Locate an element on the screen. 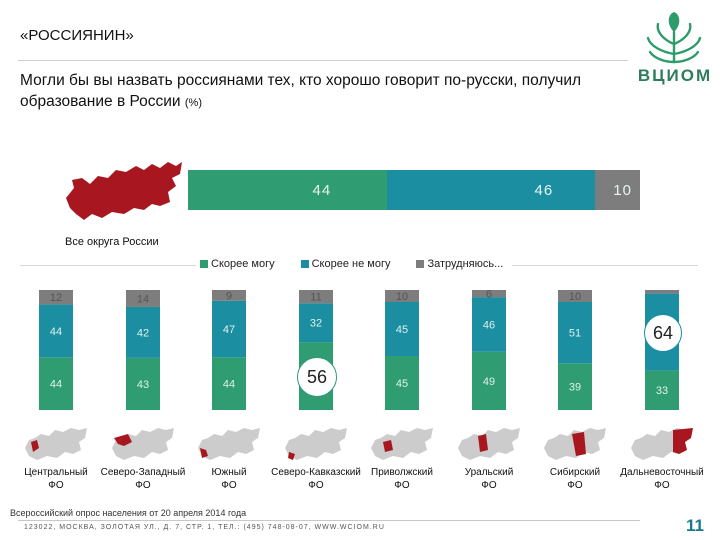 This screenshot has width=720, height=540. bar-label-can-4: 45 is located at coordinates (402, 384).